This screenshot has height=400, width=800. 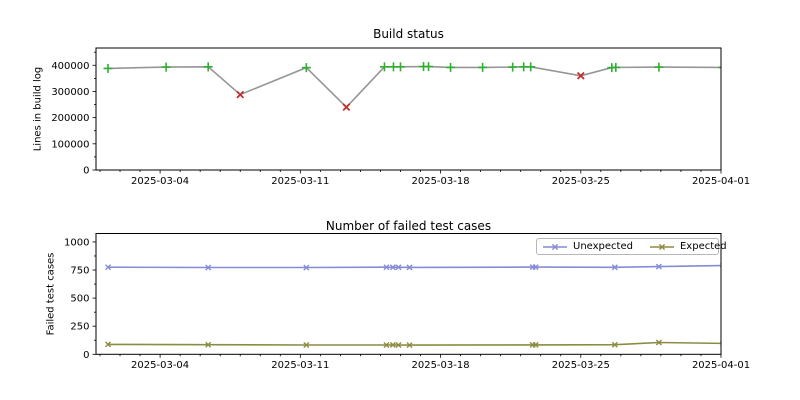 I want to click on y-tick-label: 250, so click(x=79, y=327).